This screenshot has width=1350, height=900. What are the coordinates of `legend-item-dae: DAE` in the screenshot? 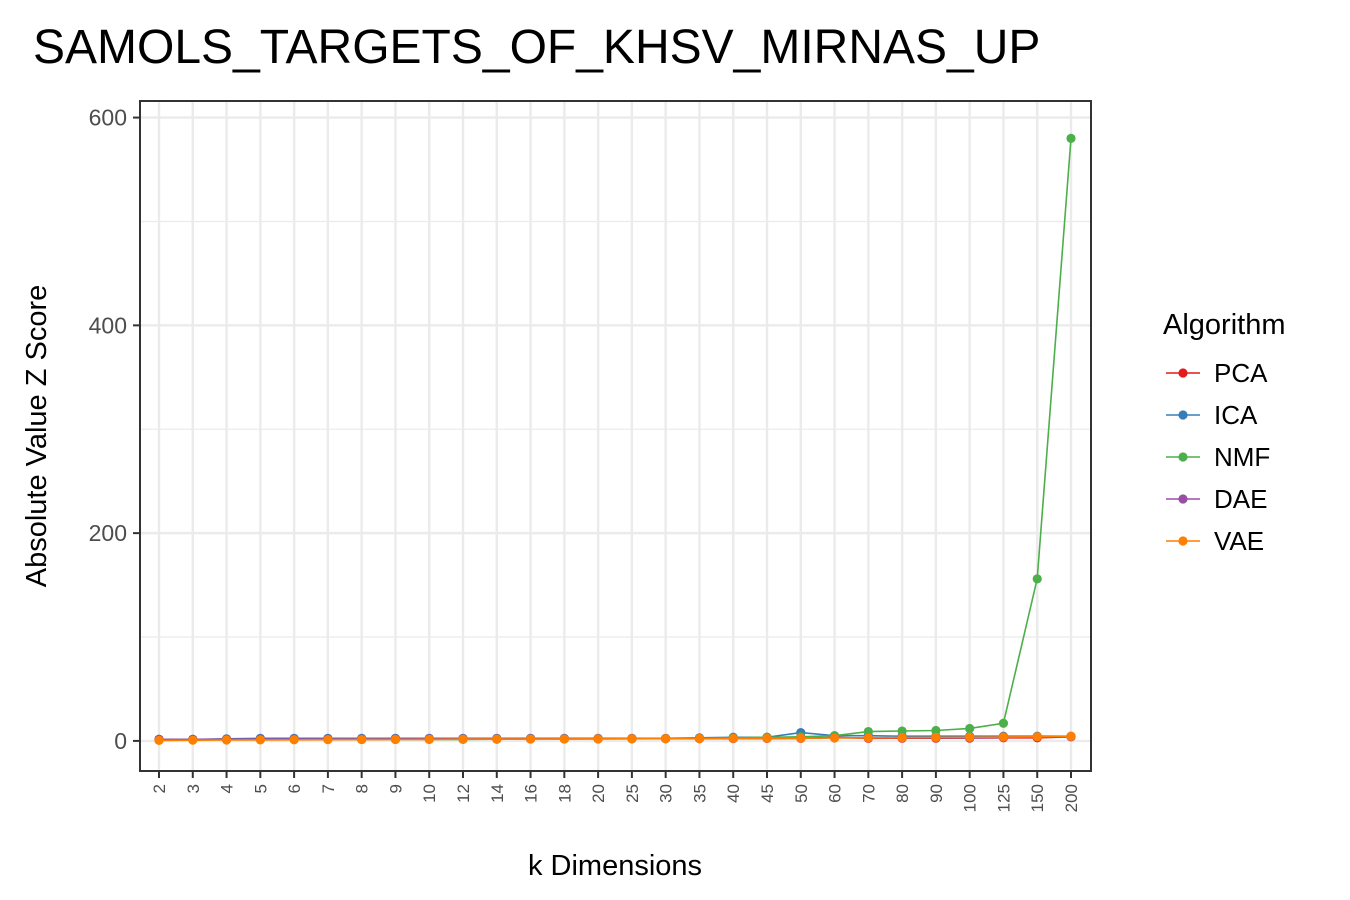 It's located at (1216, 499).